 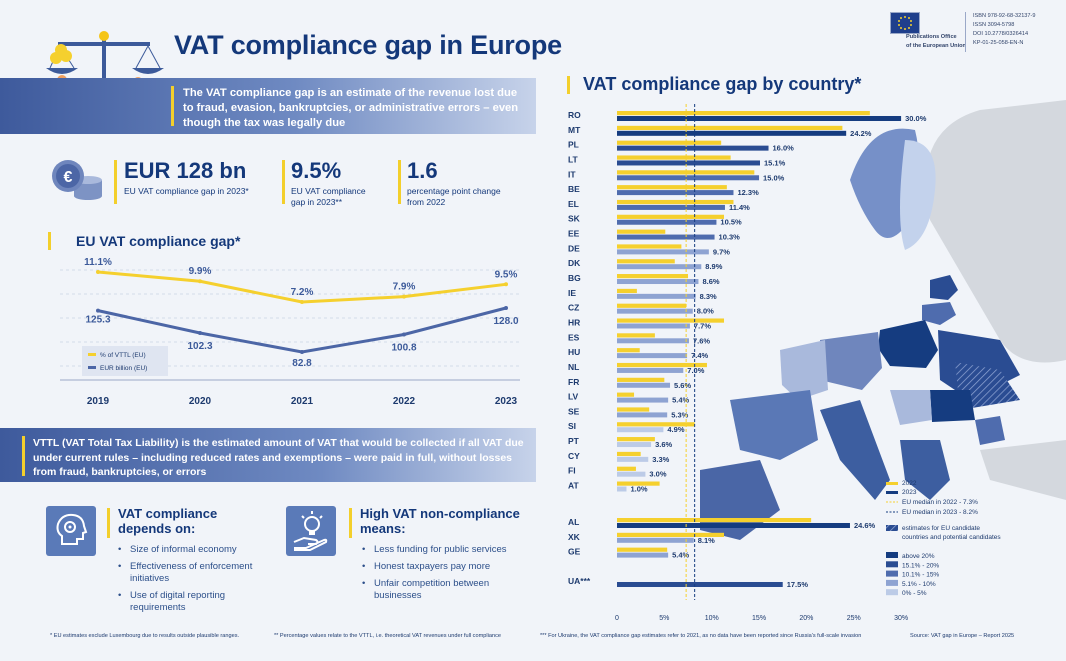 What do you see at coordinates (158, 241) in the screenshot?
I see `line-chart-title: EU VAT compliance gap*` at bounding box center [158, 241].